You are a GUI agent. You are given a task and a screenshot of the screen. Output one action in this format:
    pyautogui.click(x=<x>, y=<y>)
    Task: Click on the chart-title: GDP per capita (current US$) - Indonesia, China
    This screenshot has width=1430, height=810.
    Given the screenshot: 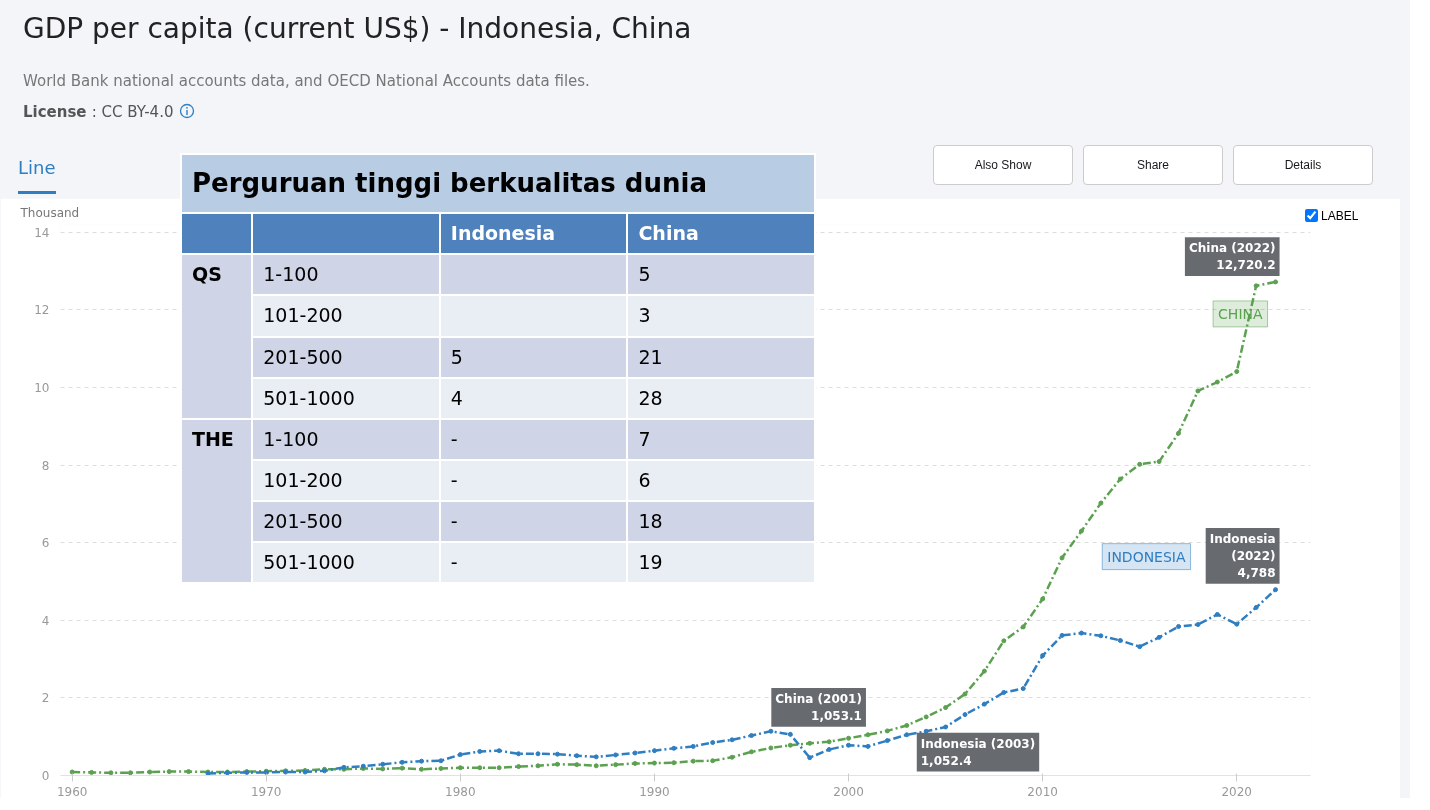 What is the action you would take?
    pyautogui.click(x=357, y=29)
    